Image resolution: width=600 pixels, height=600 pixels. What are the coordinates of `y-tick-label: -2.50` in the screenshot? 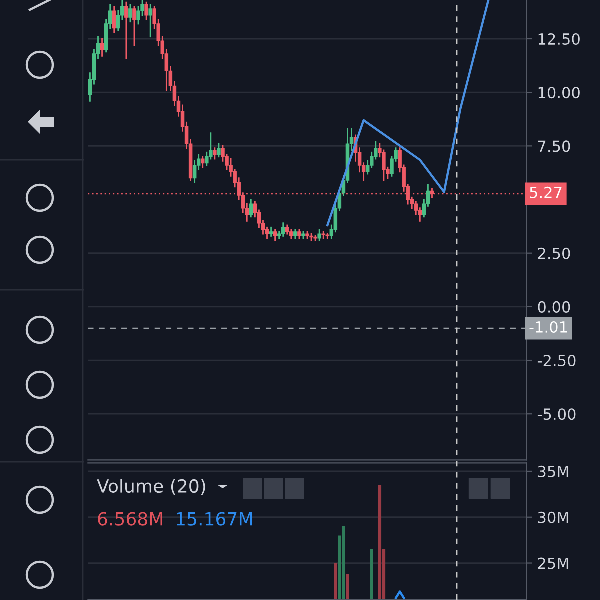 It's located at (557, 360).